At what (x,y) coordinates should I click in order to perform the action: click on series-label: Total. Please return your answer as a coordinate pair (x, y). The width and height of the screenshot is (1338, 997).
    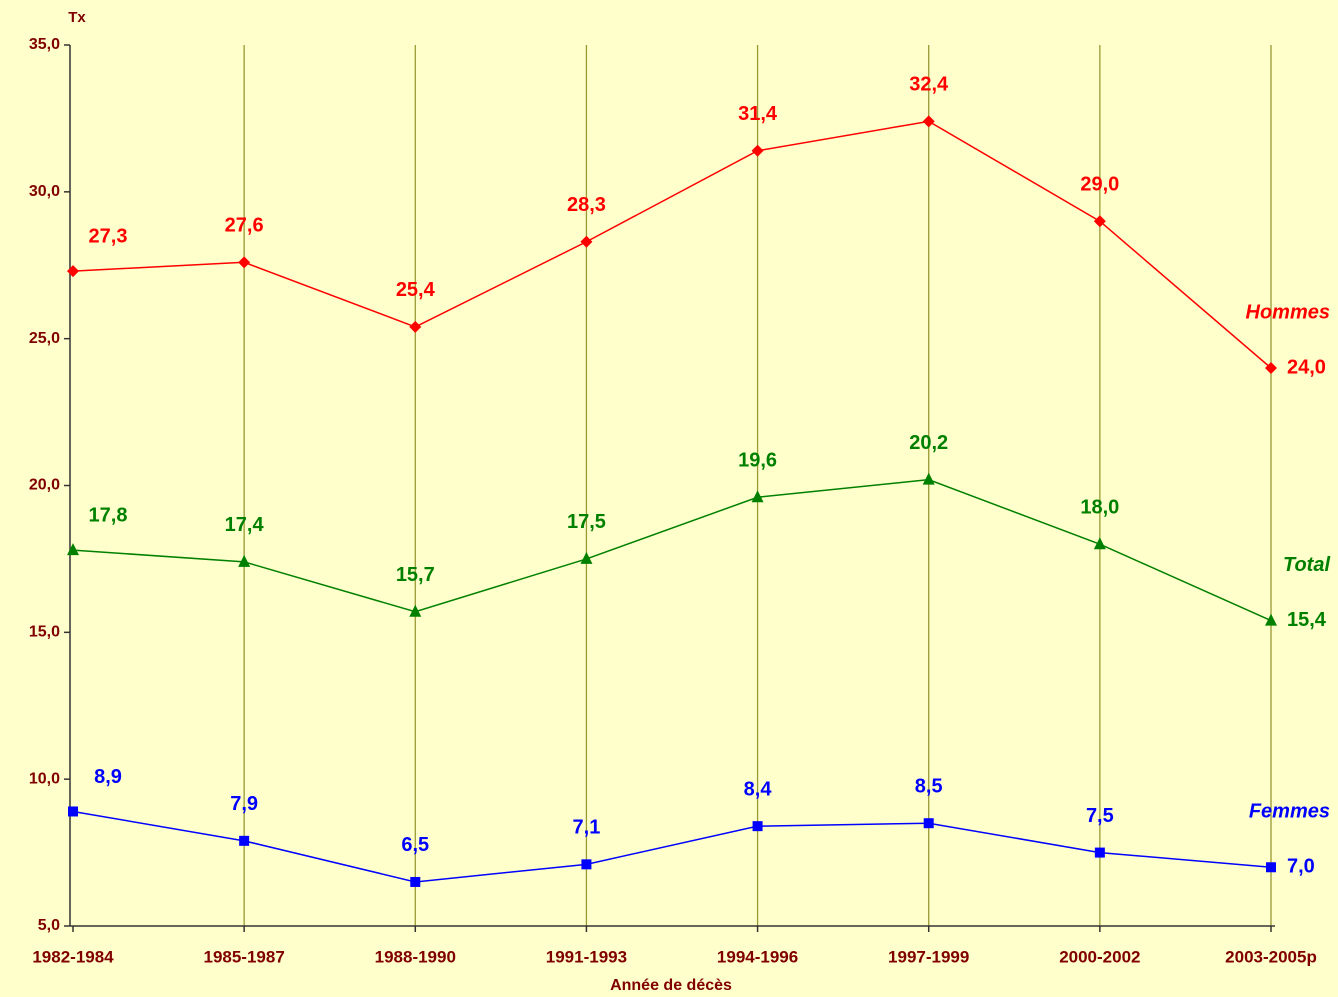
    Looking at the image, I should click on (1306, 565).